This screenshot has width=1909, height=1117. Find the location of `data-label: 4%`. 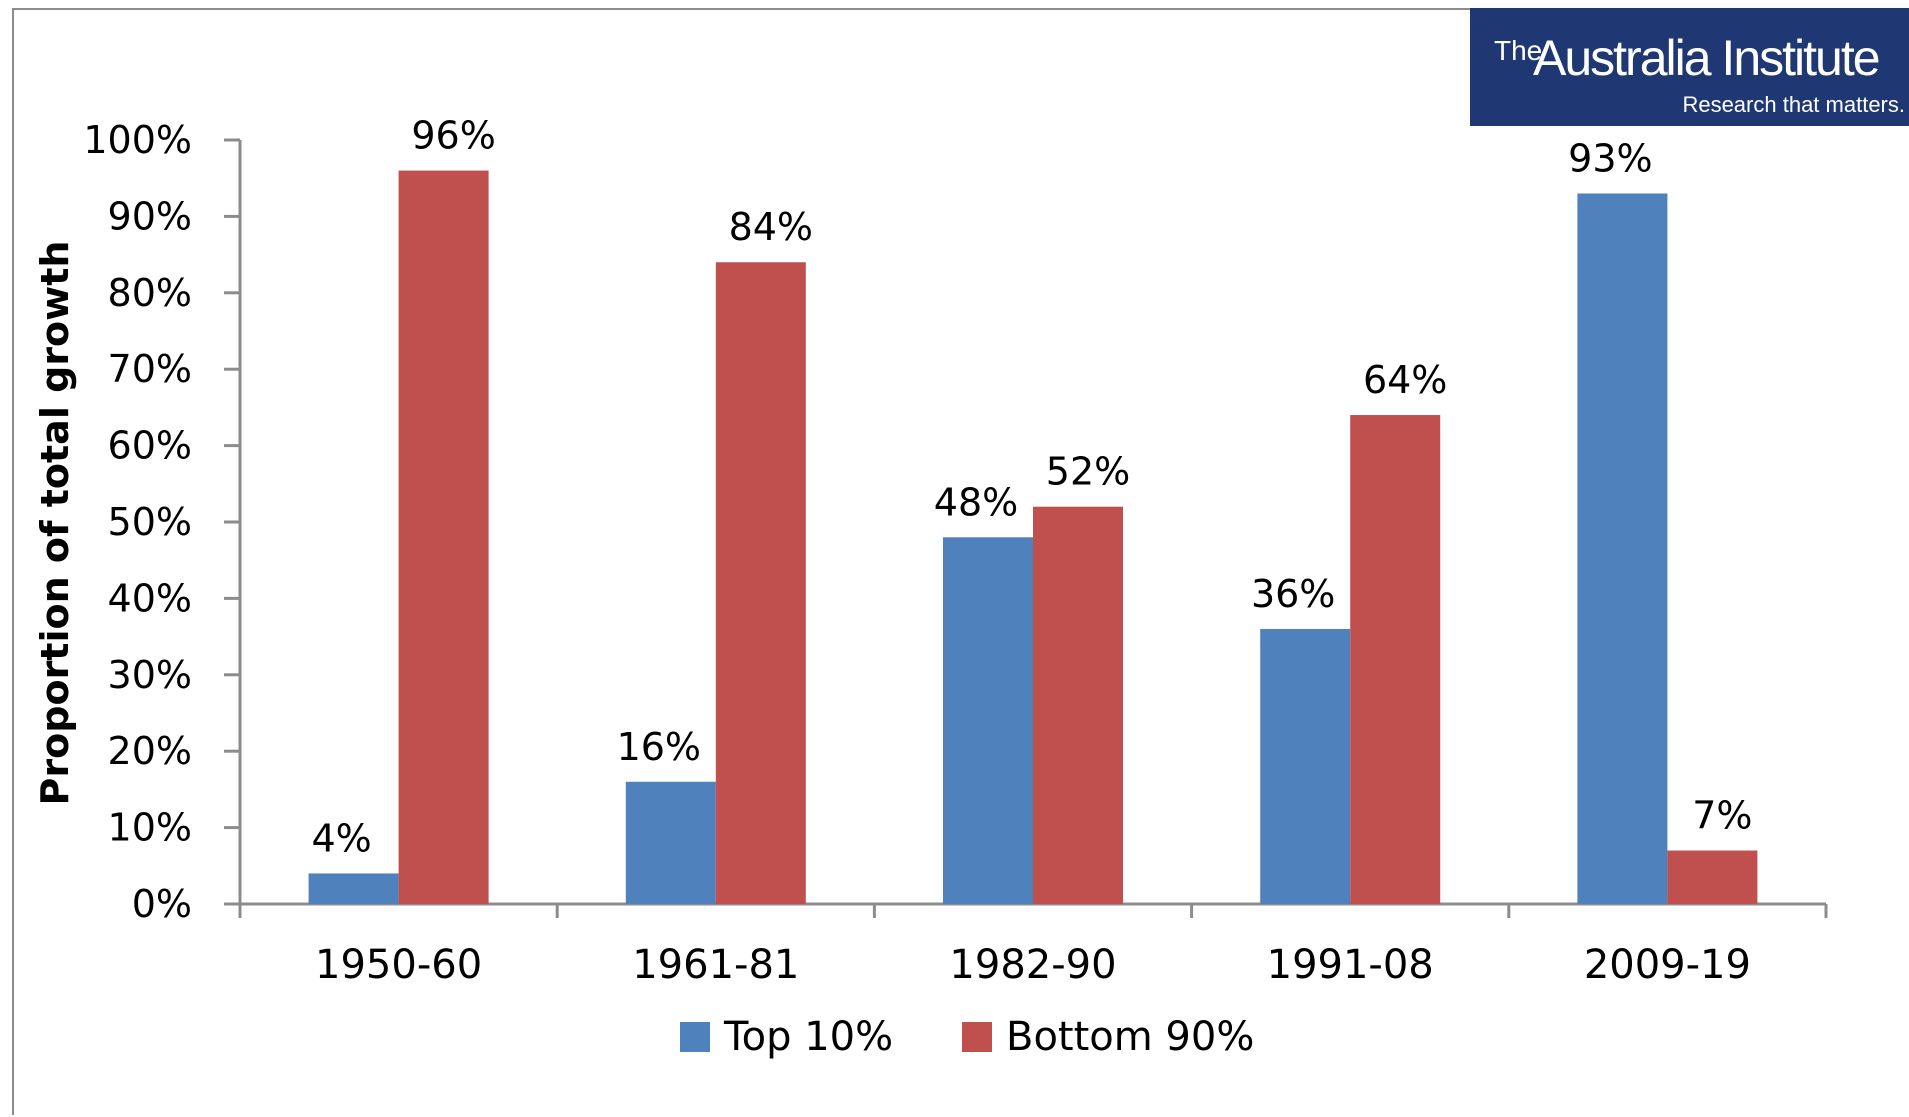

data-label: 4% is located at coordinates (341, 838).